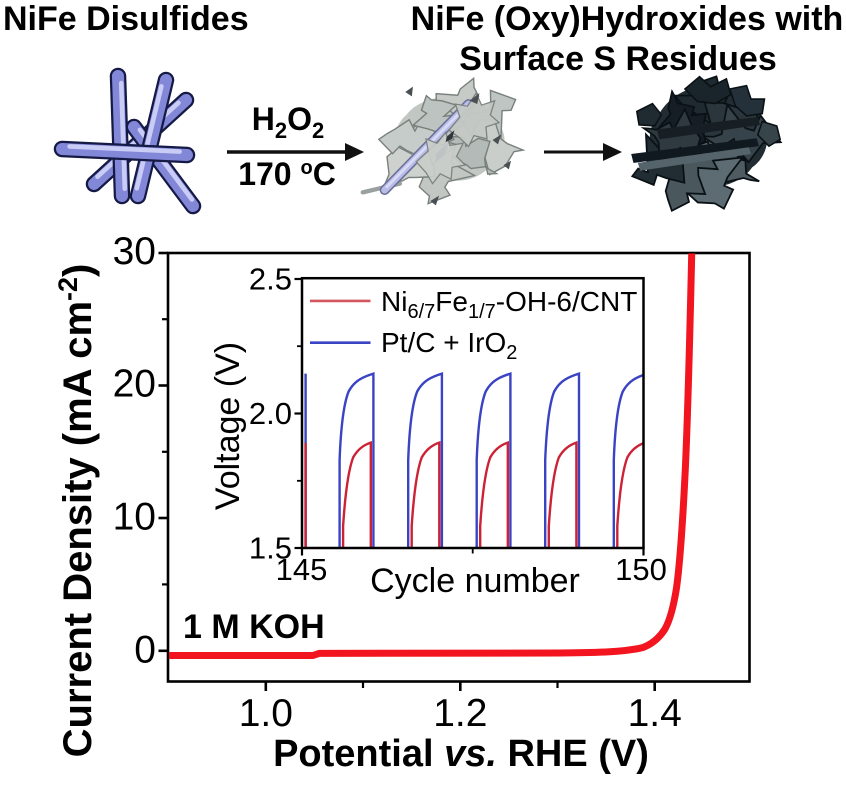 This screenshot has width=846, height=786. I want to click on svg-text: 1.2, so click(460, 713).